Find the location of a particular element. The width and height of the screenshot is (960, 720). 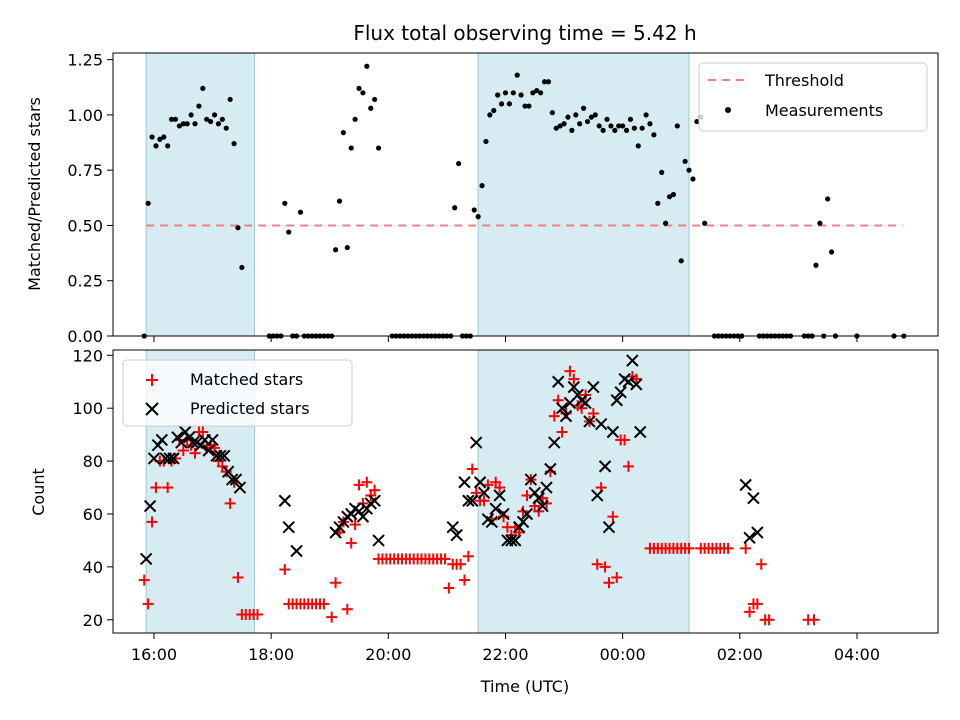

y-tick-label: 1.00 is located at coordinates (85, 115).